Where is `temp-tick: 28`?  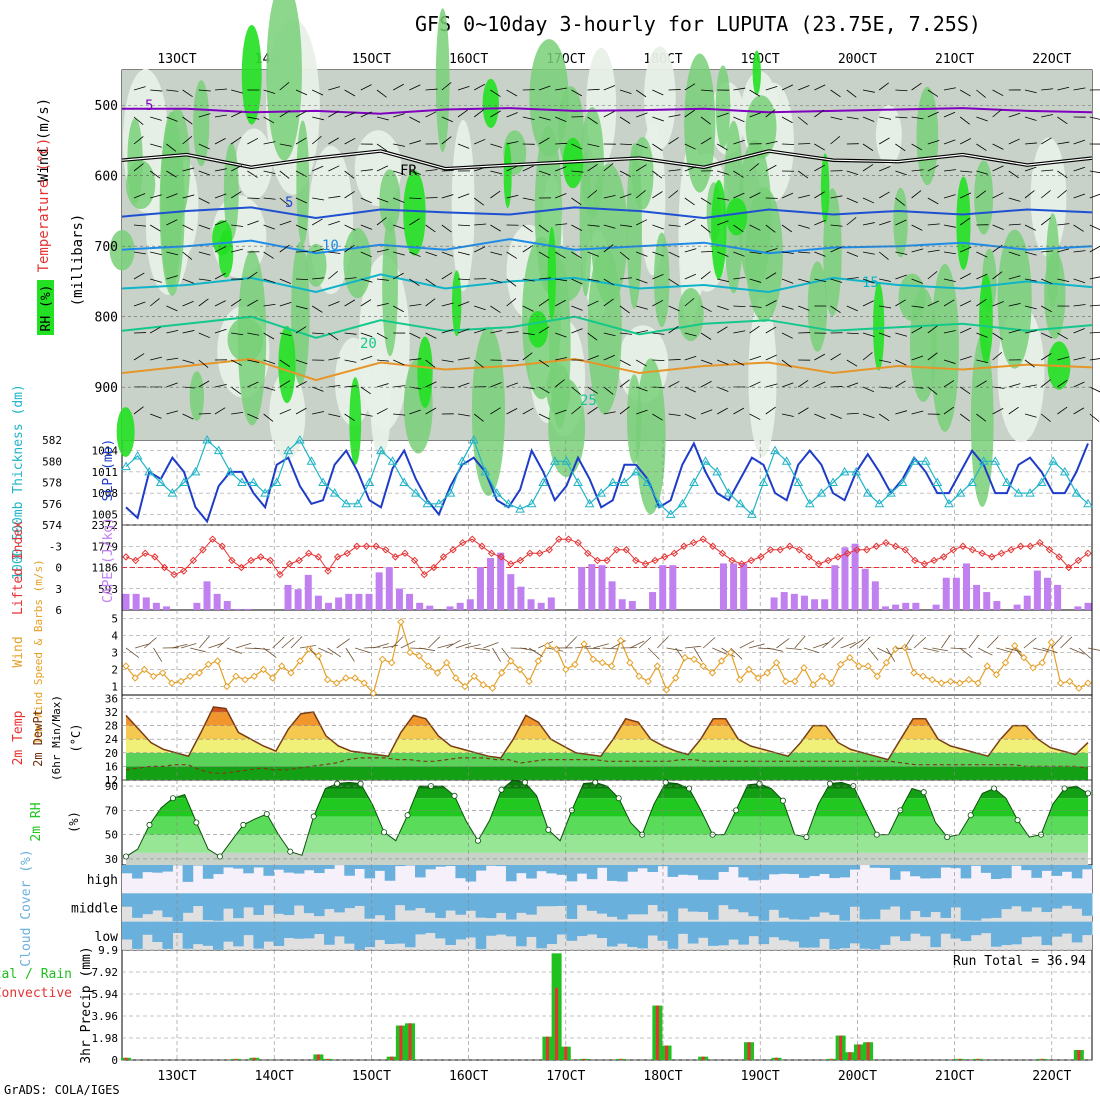 temp-tick: 28 is located at coordinates (111, 726).